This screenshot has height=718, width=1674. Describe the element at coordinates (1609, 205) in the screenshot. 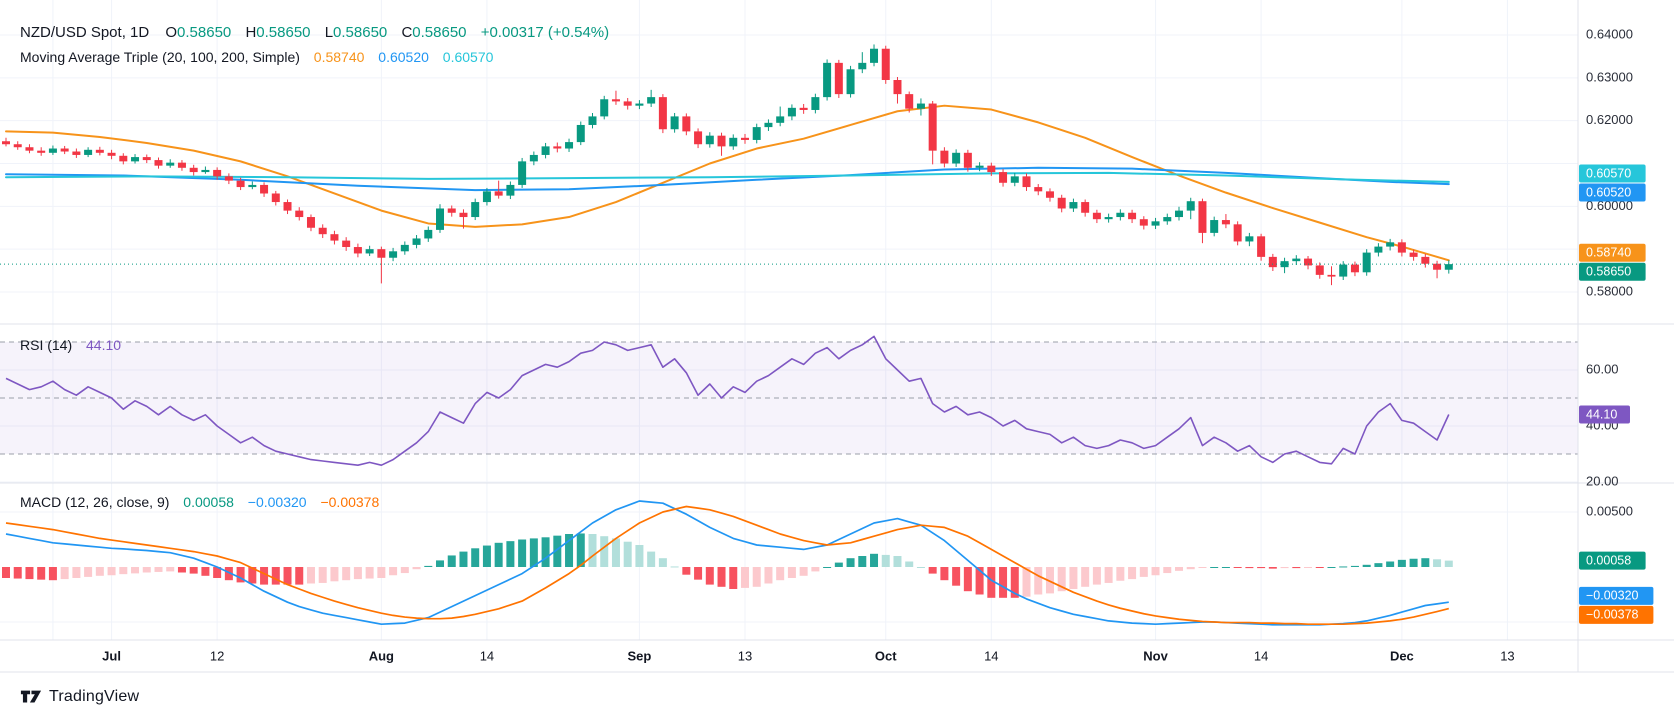

I see `svg-text: 0.60000` at that location.